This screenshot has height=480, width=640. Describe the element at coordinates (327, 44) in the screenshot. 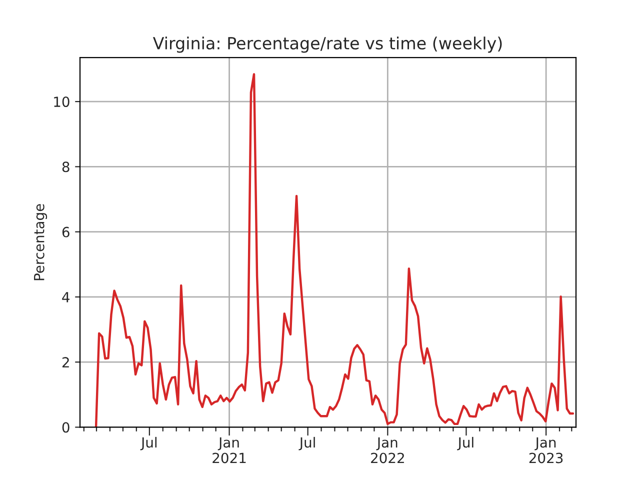

I see `chart-title: Virginia: Percentage/rate vs time (weekly)` at that location.